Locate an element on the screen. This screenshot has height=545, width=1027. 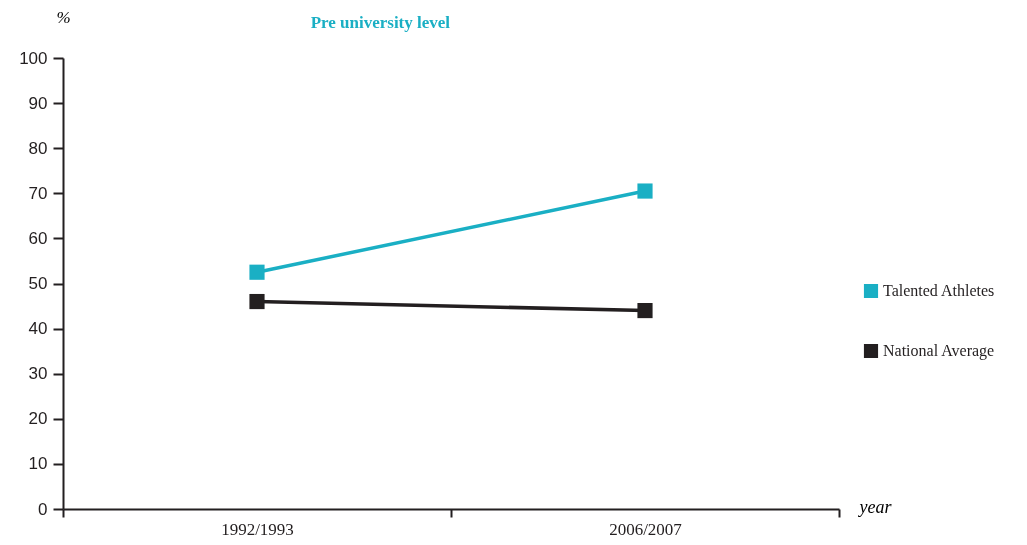
y-tick-label: 0 is located at coordinates (43, 509).